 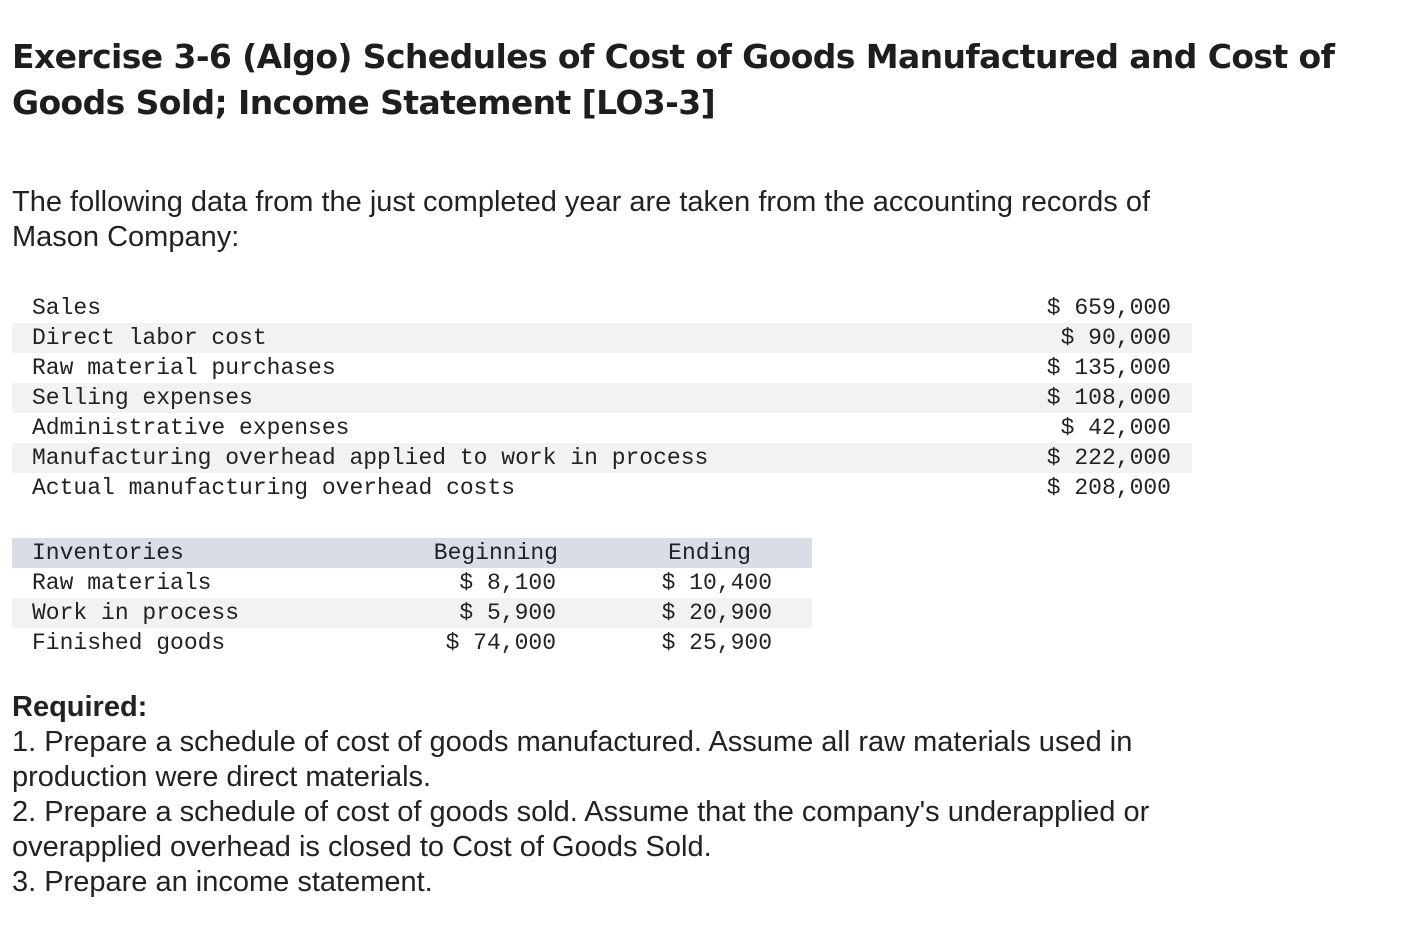 I want to click on inventory-name: Finished goods, so click(x=129, y=643).